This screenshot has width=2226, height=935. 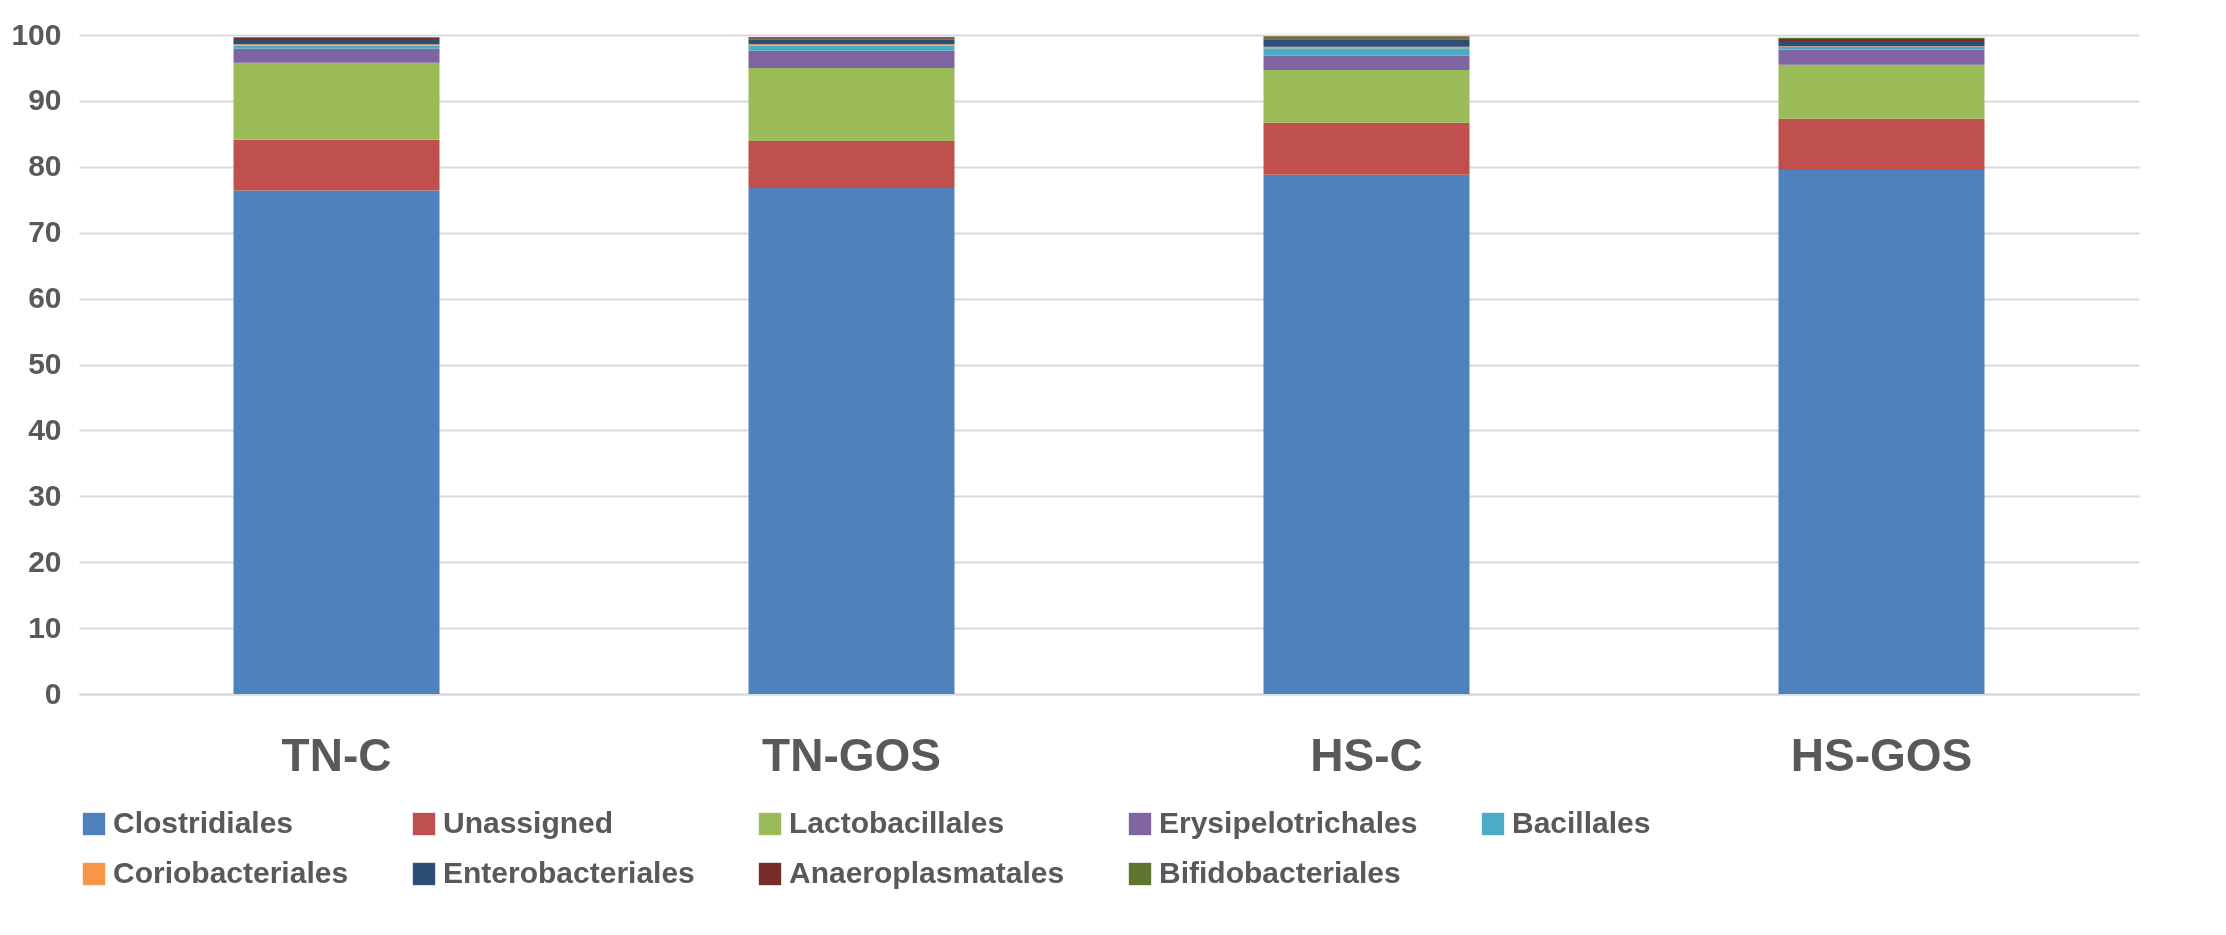 I want to click on y-tick-label: 20, so click(x=45, y=561).